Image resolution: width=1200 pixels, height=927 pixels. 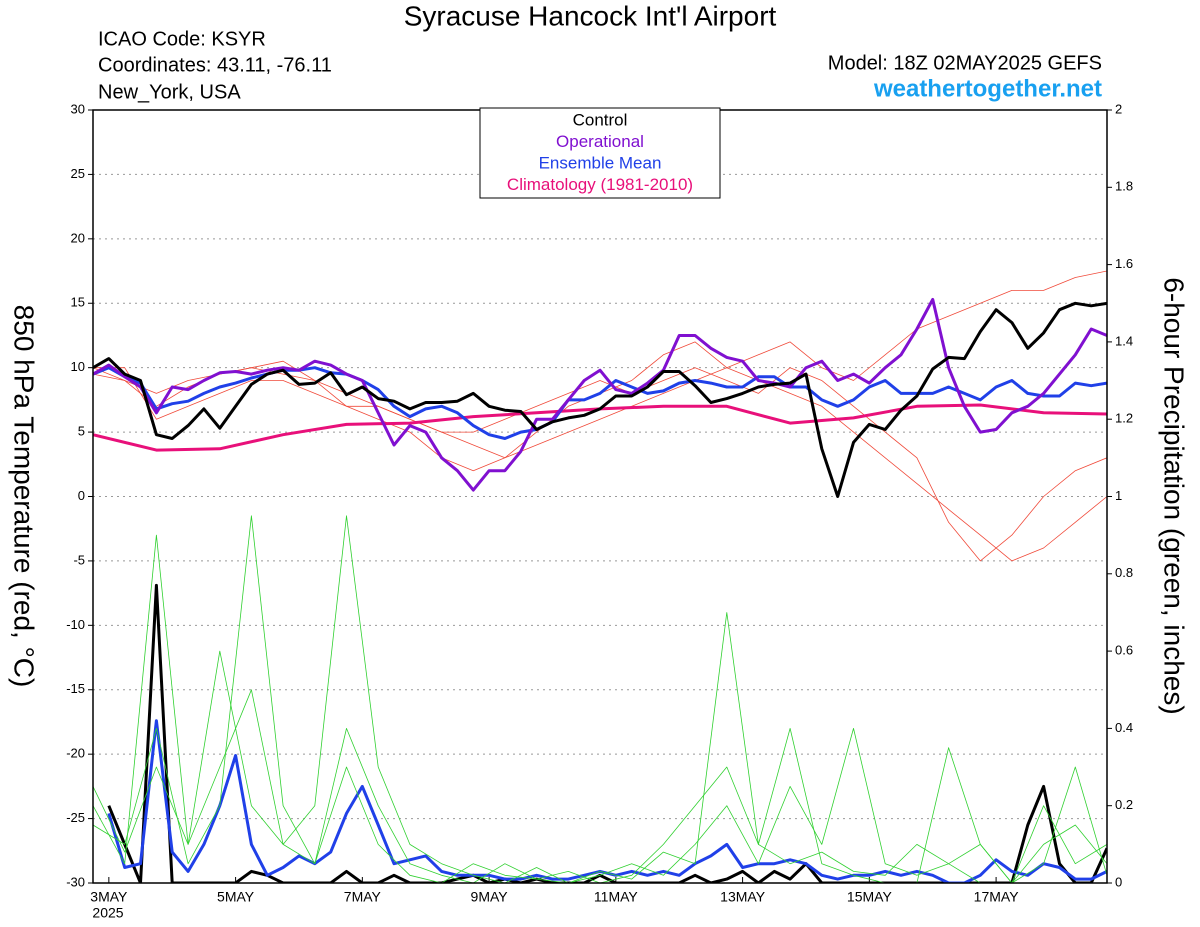 I want to click on y-tick-label: 15, so click(x=78, y=302).